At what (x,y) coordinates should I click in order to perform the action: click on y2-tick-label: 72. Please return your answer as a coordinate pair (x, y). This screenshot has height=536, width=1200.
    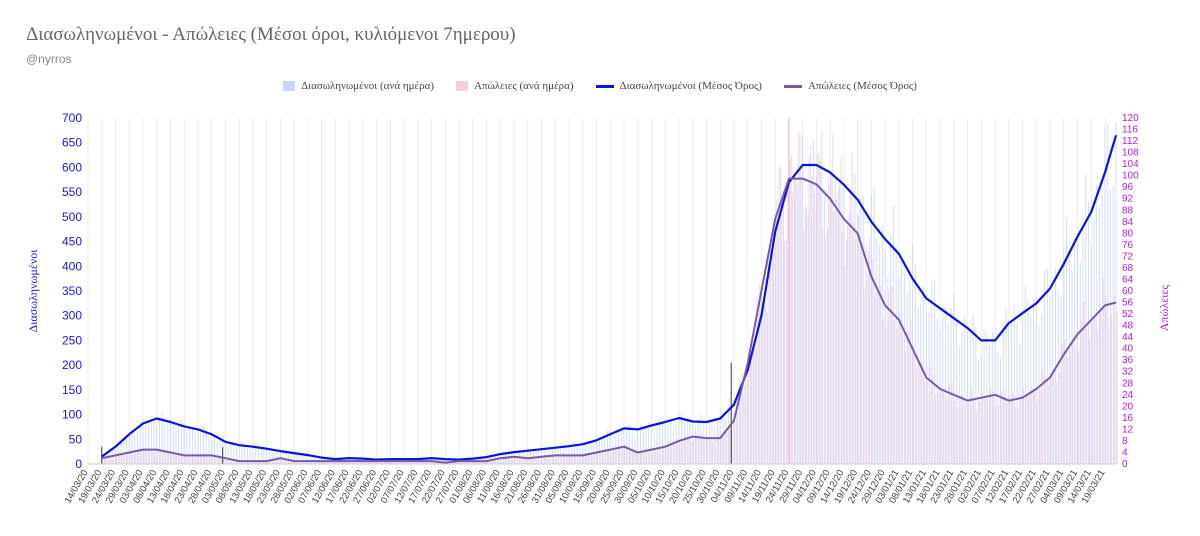
    Looking at the image, I should click on (1128, 256).